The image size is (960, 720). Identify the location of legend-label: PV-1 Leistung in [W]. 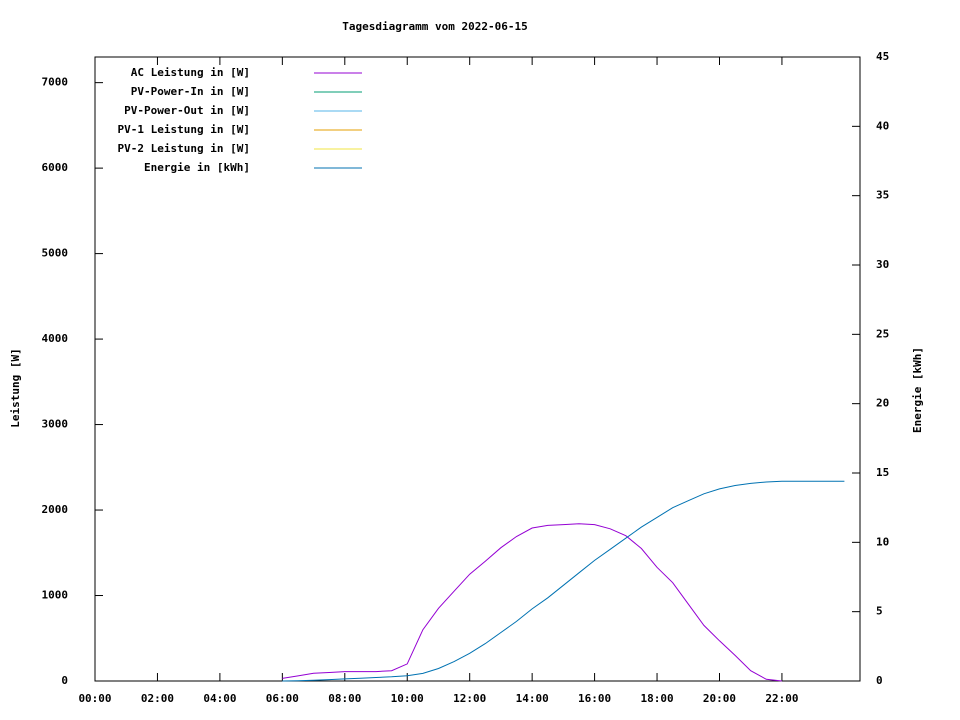
(184, 129).